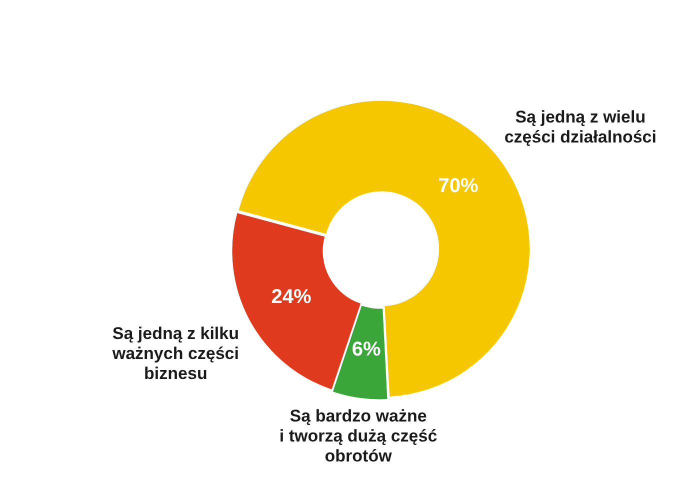 The image size is (700, 500). Describe the element at coordinates (366, 349) in the screenshot. I see `data-label: 6%` at that location.